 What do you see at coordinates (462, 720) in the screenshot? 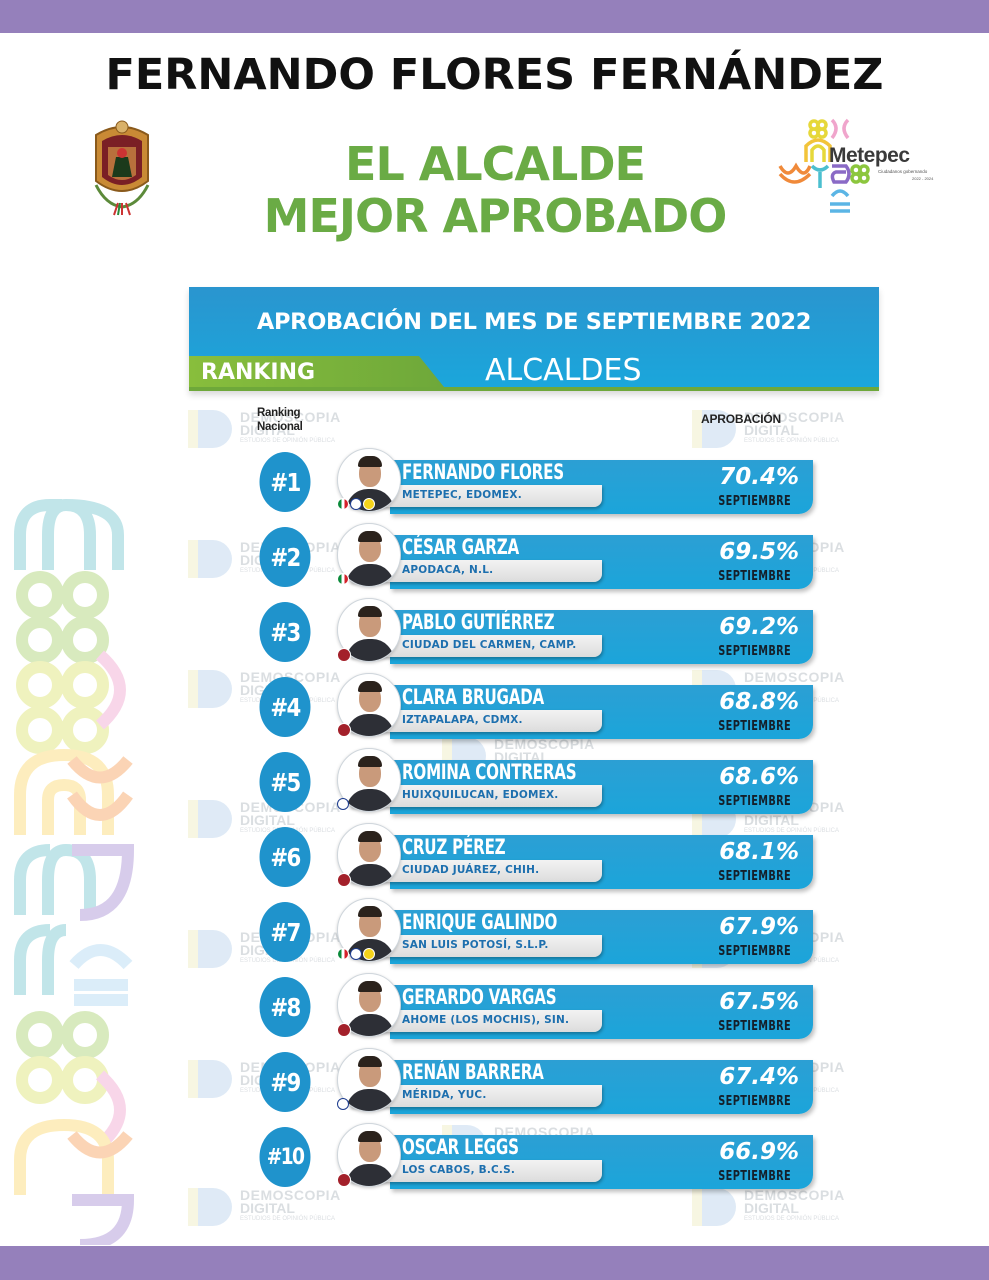
I see `mayor-location: IZTAPALAPA, CDMX.` at bounding box center [462, 720].